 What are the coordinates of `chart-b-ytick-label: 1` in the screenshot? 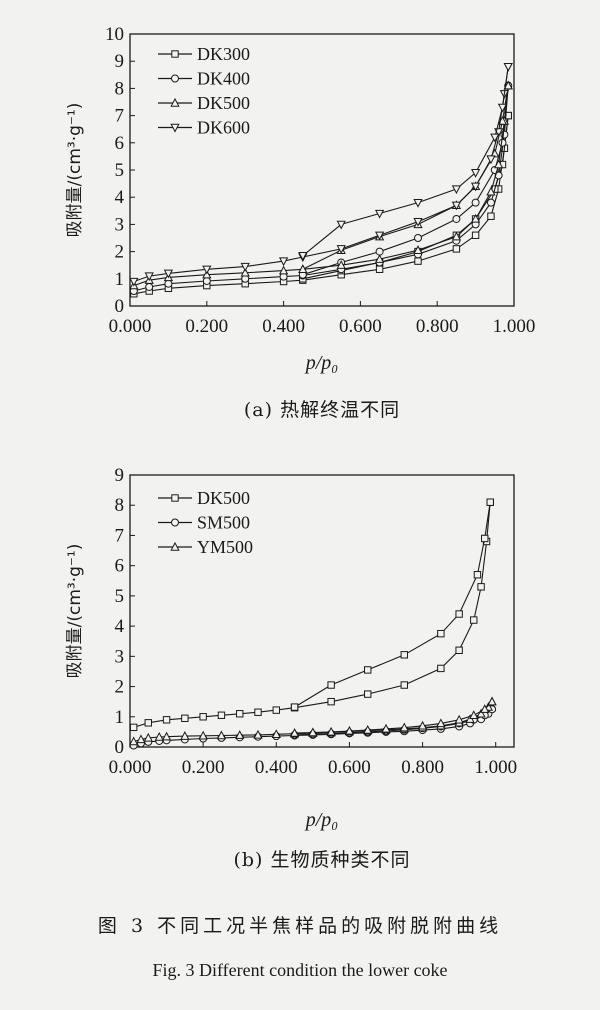 It's located at (120, 717).